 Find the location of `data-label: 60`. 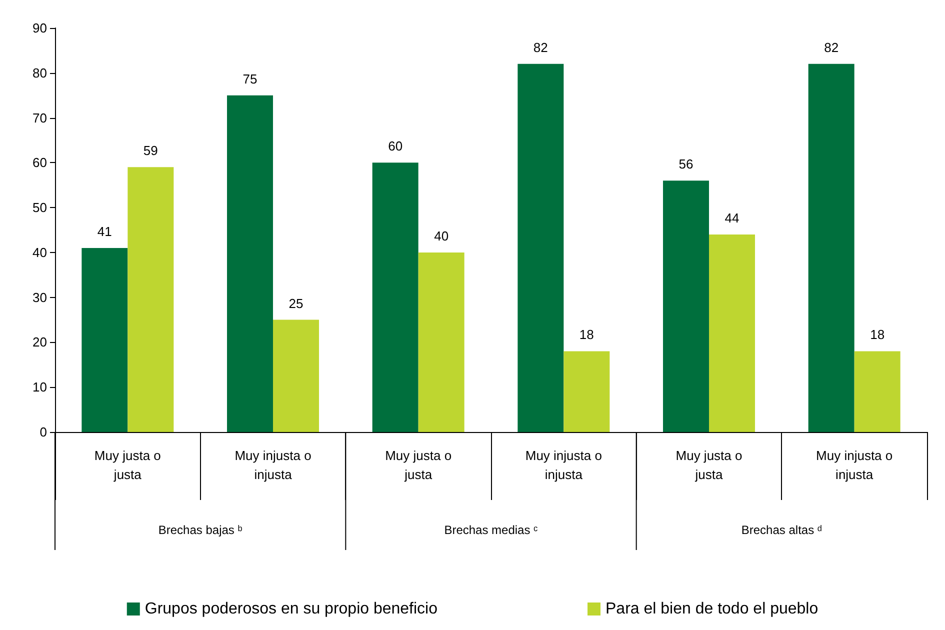

data-label: 60 is located at coordinates (395, 146).